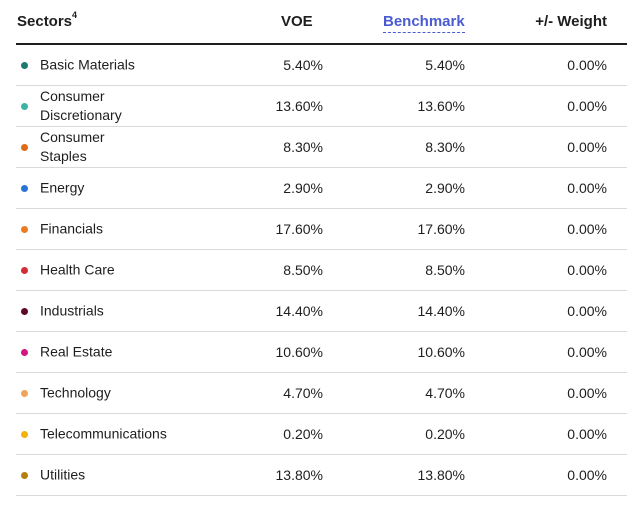  What do you see at coordinates (75, 15) in the screenshot?
I see `footnote-ref: 4` at bounding box center [75, 15].